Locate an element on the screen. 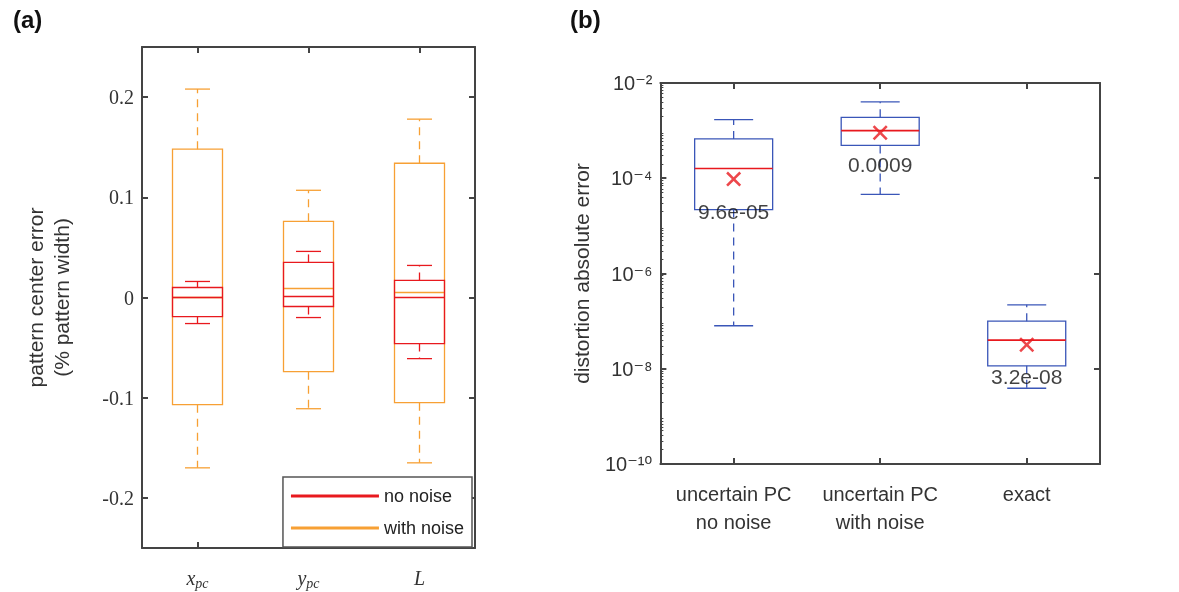 Image resolution: width=1179 pixels, height=592 pixels. x-tick-label: L is located at coordinates (419, 578).